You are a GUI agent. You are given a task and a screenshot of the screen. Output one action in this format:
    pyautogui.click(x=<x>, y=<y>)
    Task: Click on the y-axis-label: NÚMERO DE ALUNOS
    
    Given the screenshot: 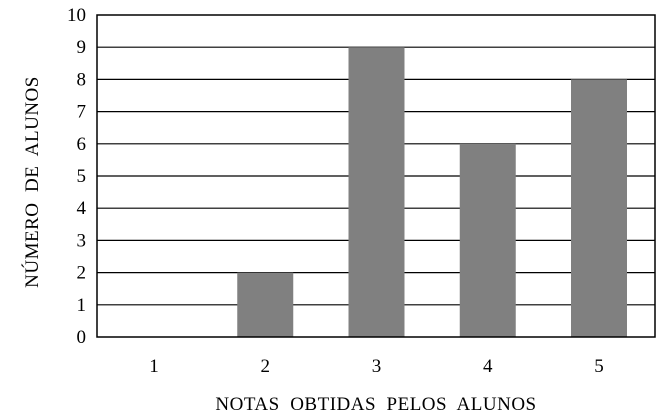 What is the action you would take?
    pyautogui.click(x=32, y=182)
    